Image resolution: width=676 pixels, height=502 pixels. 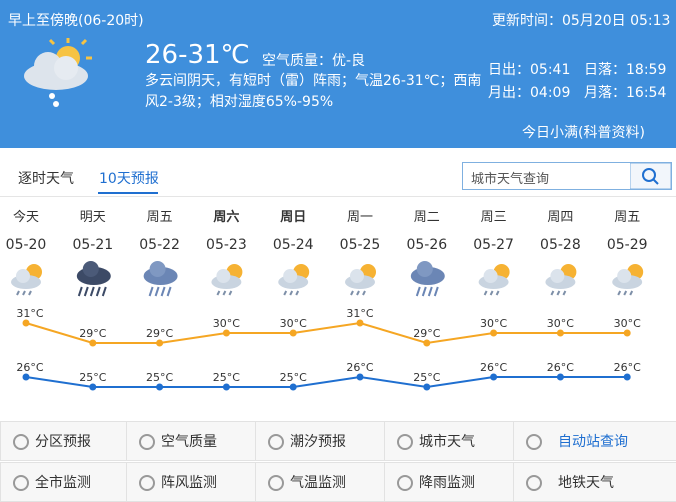 I want to click on solar-term-link: 今日小满(科普资料), so click(x=583, y=133).